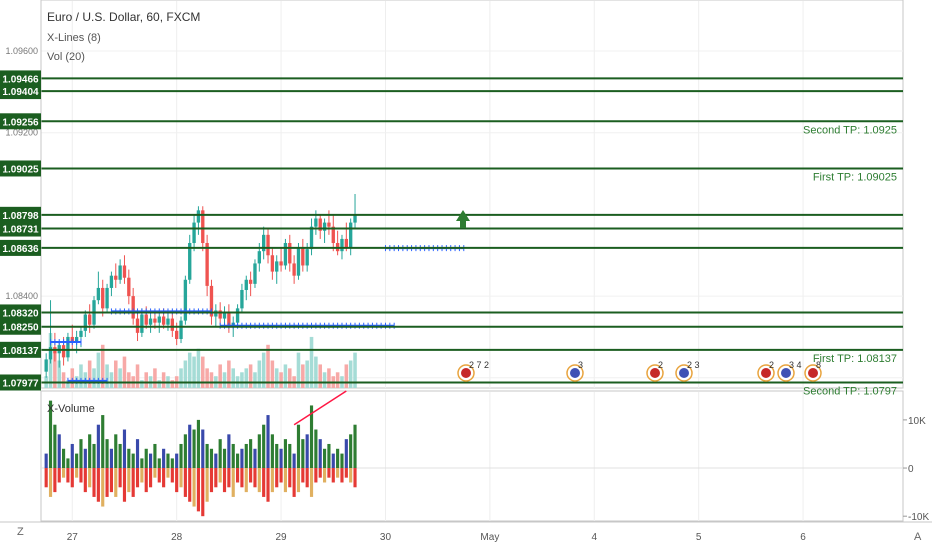  Describe the element at coordinates (918, 537) in the screenshot. I see `auto-scale-button: A` at that location.